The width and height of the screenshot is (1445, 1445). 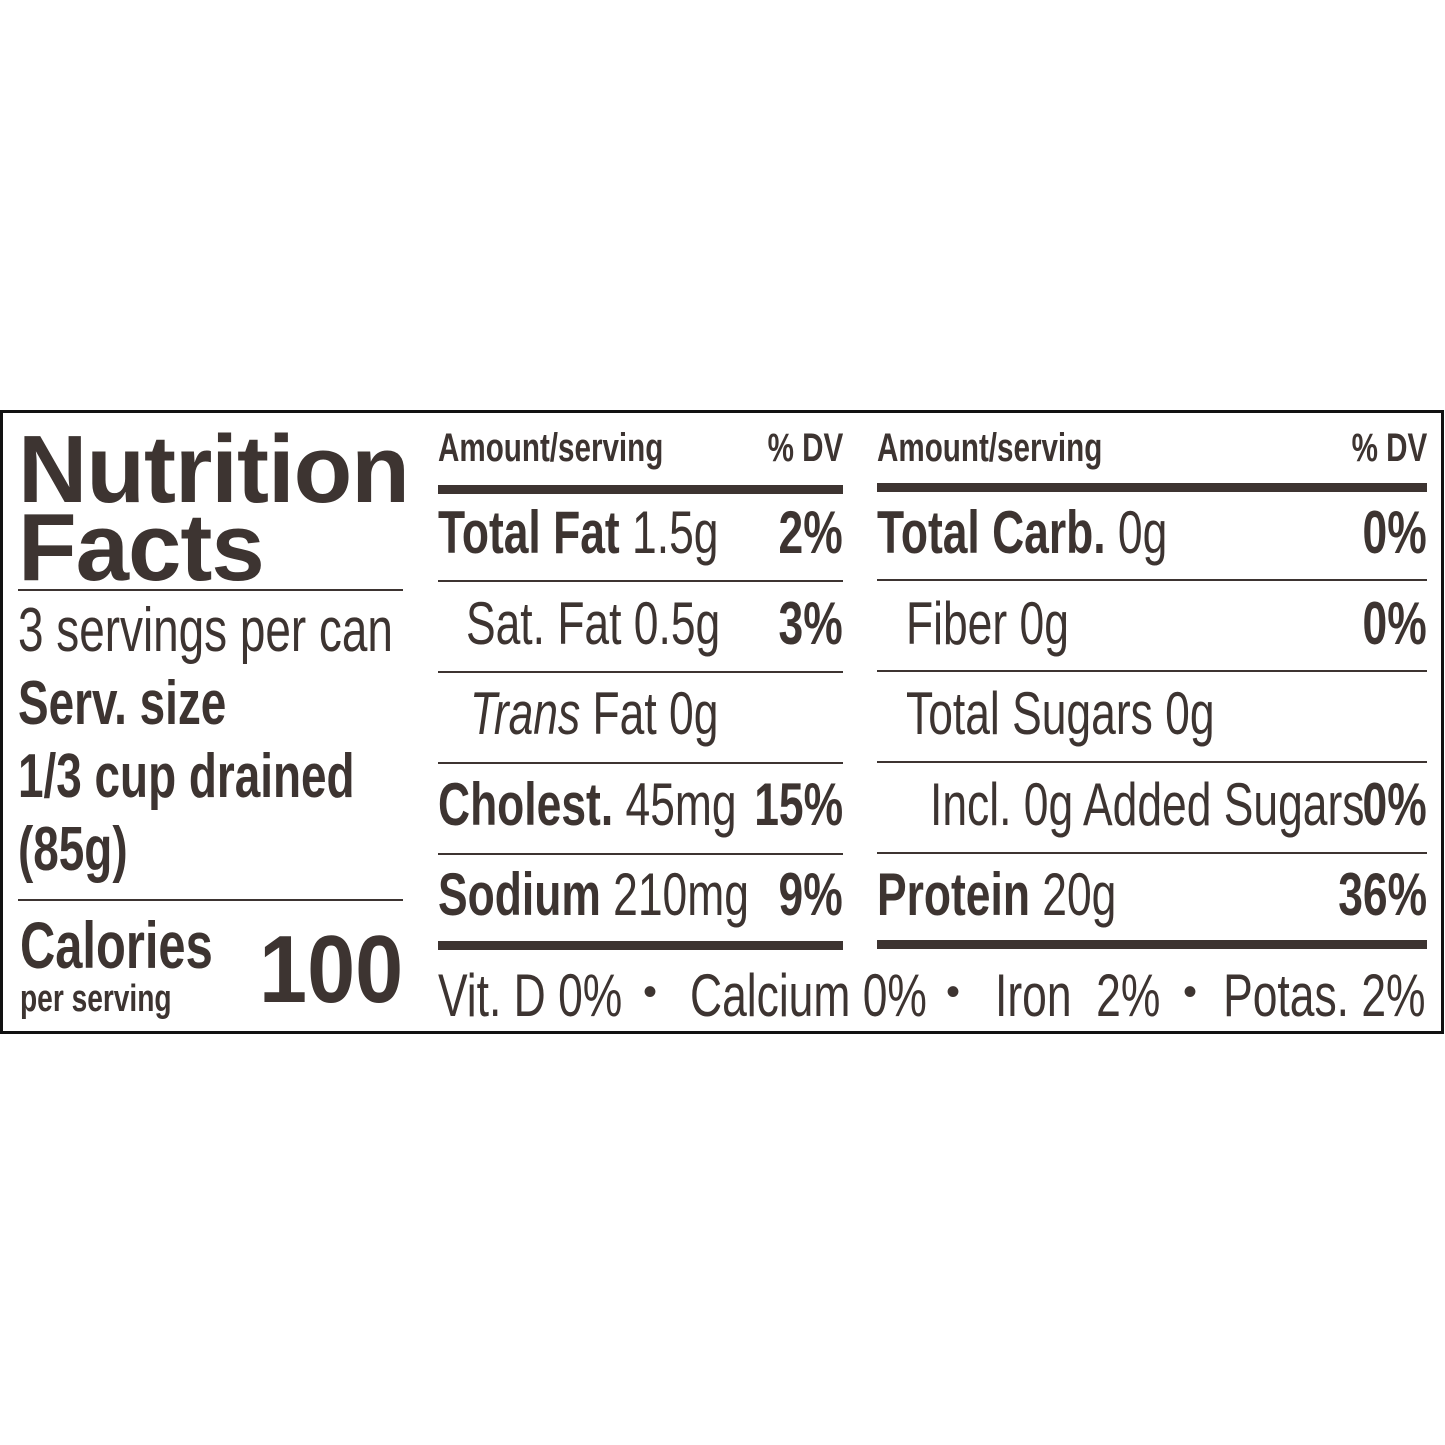 I want to click on nutrient-dv: 9%, so click(x=810, y=894).